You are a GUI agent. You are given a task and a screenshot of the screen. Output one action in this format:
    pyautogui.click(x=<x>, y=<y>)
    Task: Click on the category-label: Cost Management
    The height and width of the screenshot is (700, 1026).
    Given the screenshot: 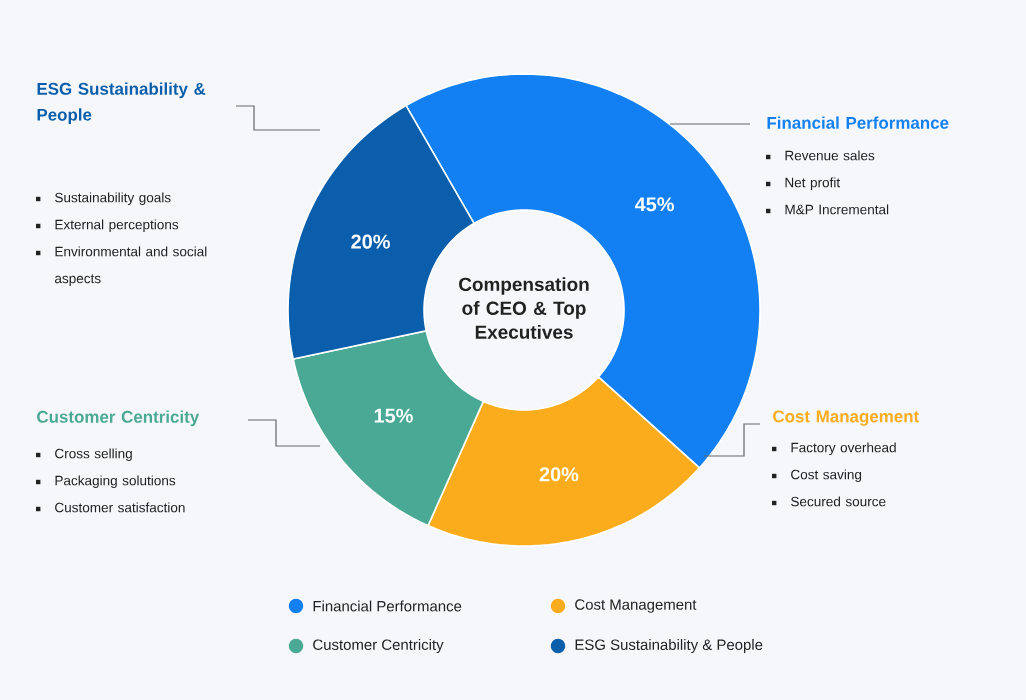 What is the action you would take?
    pyautogui.click(x=846, y=418)
    